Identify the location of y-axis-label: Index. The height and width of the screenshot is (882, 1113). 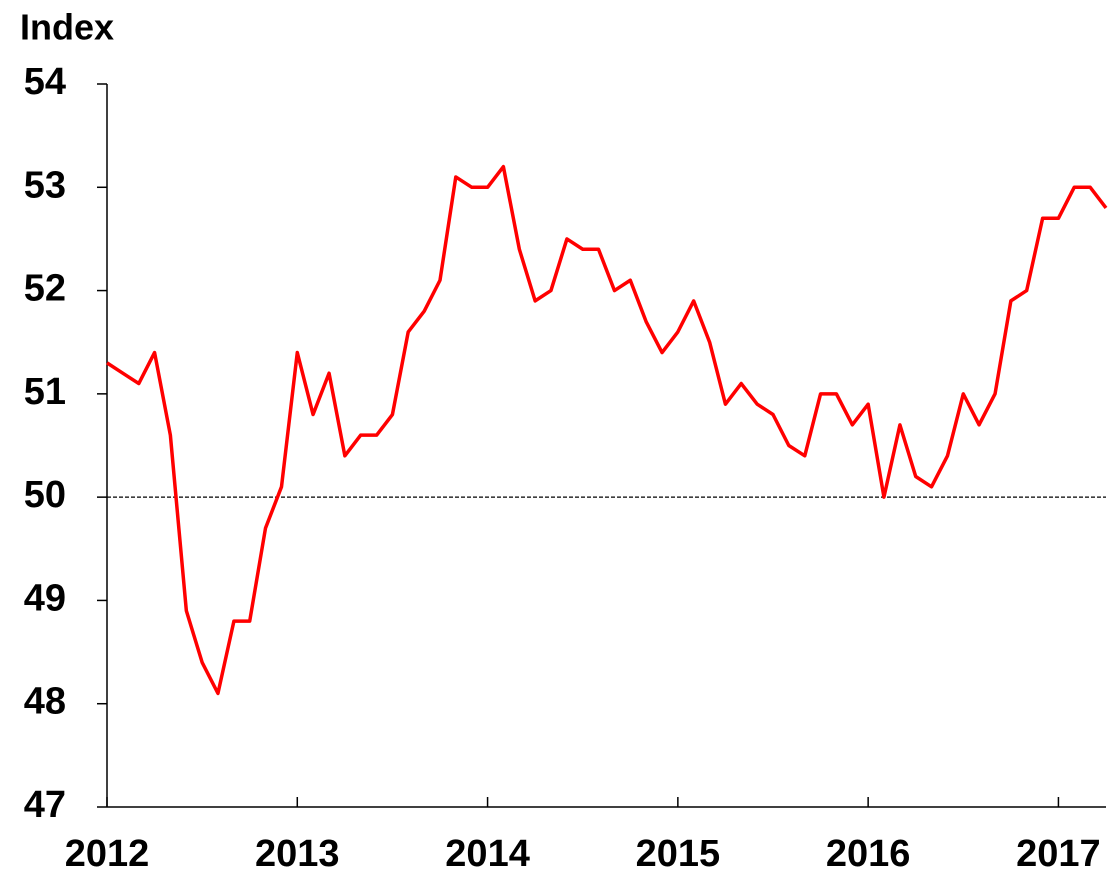
(67, 27).